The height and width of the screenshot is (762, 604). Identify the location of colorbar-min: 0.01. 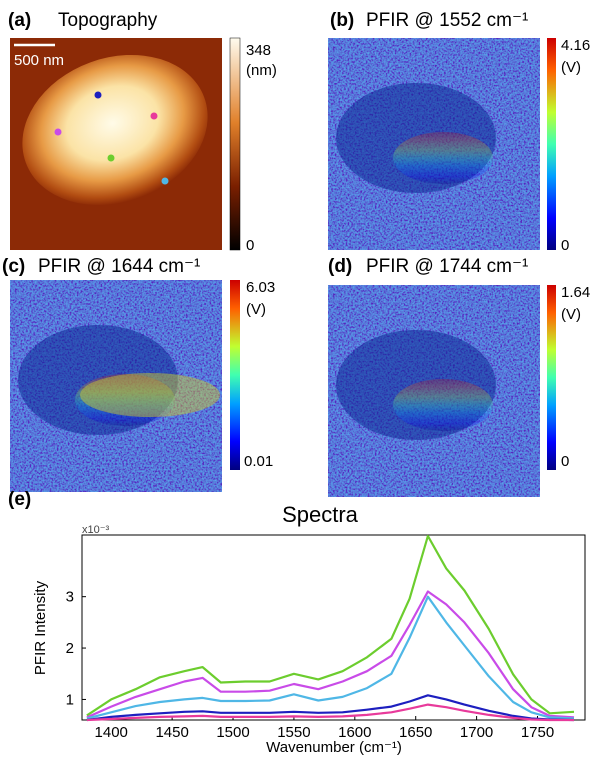
(258, 461).